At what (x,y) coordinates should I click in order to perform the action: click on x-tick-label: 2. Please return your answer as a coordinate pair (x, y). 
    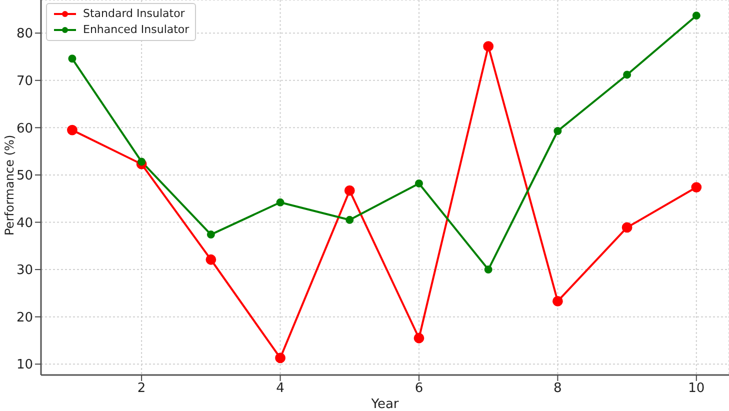
    Looking at the image, I should click on (141, 388).